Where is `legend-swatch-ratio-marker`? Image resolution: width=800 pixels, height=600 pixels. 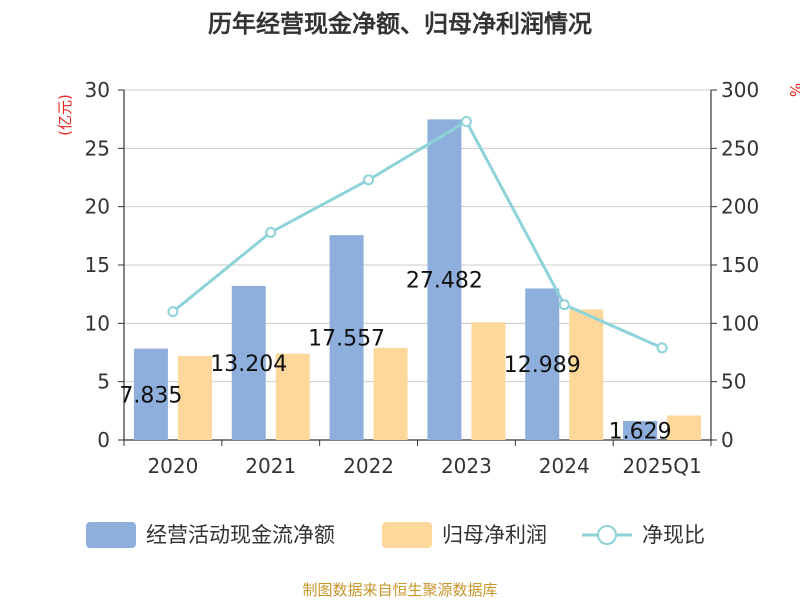 legend-swatch-ratio-marker is located at coordinates (607, 535).